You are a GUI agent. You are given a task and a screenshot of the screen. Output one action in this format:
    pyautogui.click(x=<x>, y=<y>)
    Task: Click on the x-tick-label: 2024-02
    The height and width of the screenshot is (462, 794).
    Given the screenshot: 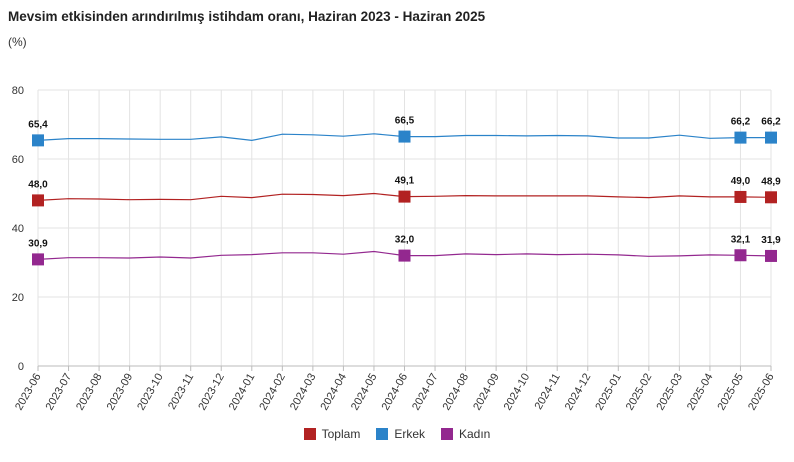 What is the action you would take?
    pyautogui.click(x=272, y=392)
    